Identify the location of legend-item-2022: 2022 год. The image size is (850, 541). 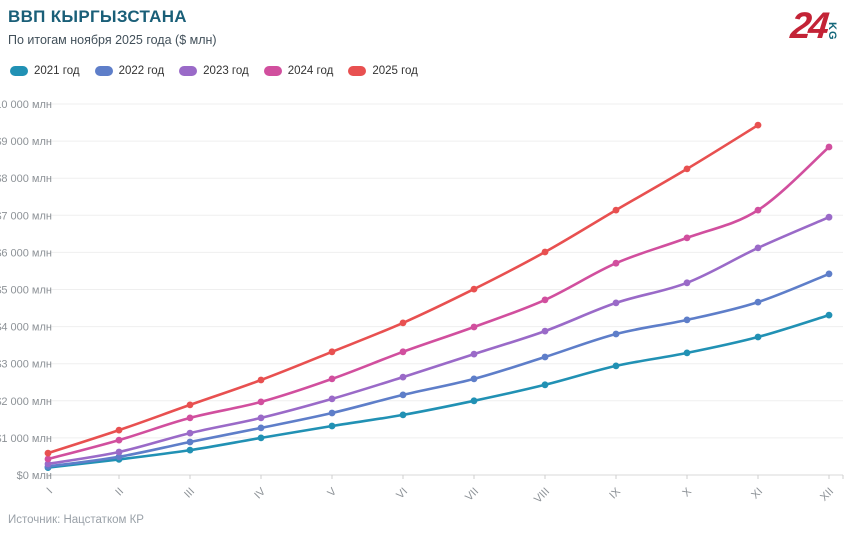
(129, 71).